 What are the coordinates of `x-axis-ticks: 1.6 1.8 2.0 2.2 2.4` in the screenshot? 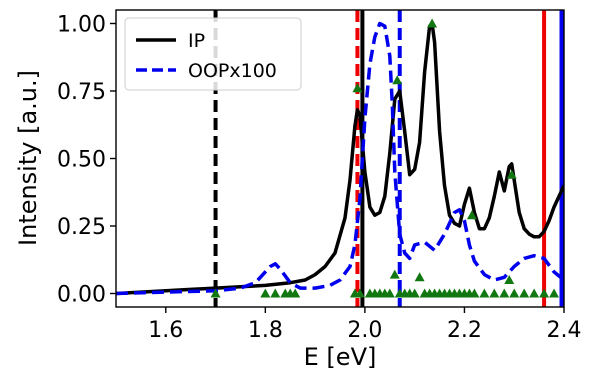 It's located at (365, 325).